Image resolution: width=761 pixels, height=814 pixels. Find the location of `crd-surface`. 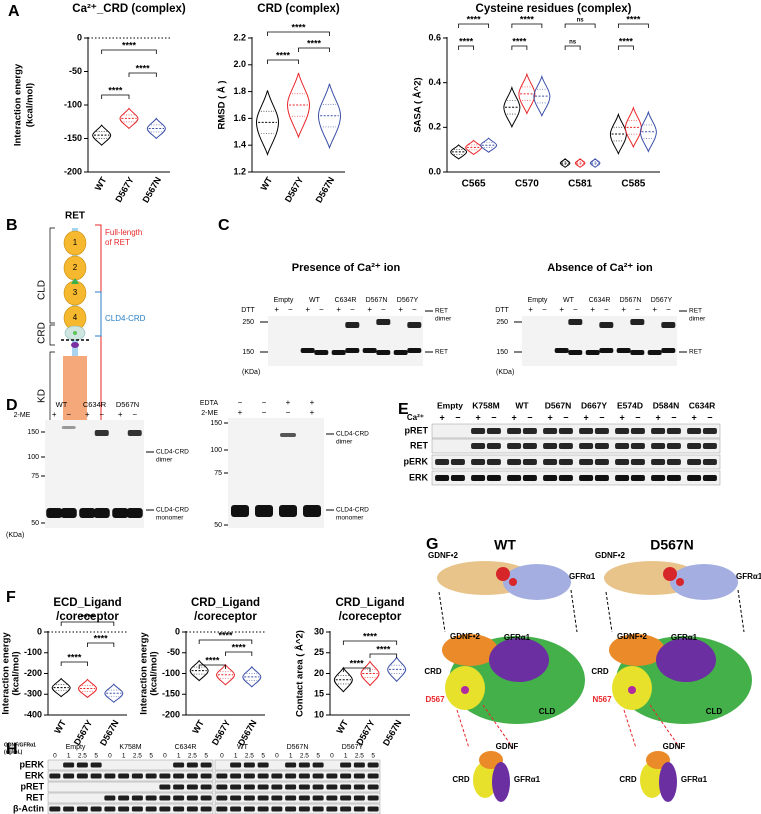

crd-surface is located at coordinates (652, 780).